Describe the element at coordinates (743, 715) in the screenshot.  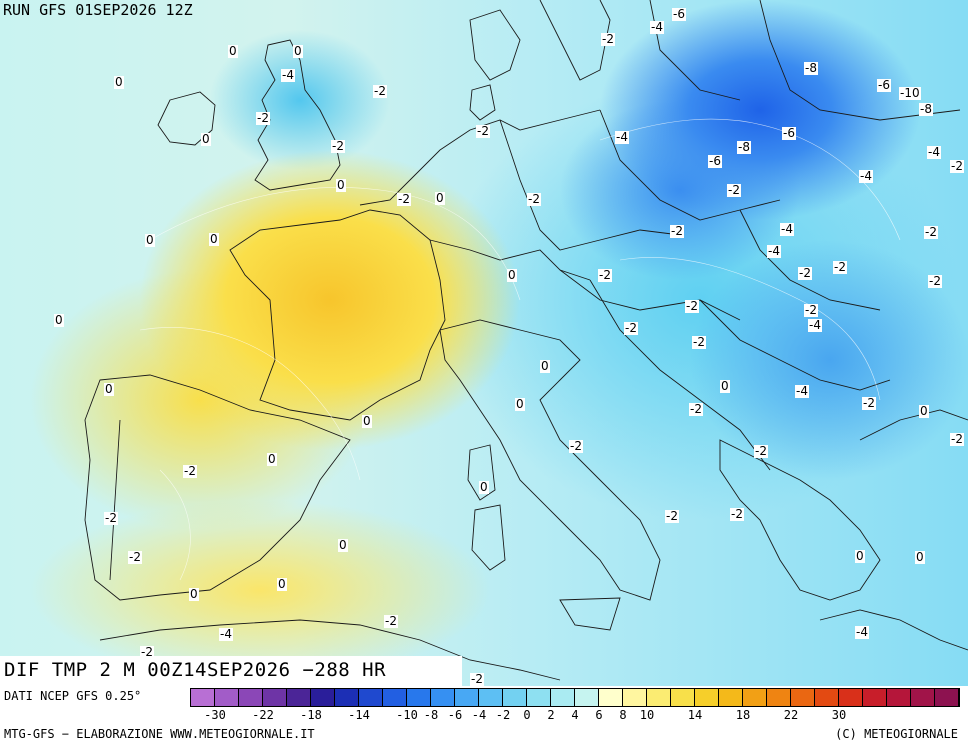
I see `colorbar-tick-label: 18` at that location.